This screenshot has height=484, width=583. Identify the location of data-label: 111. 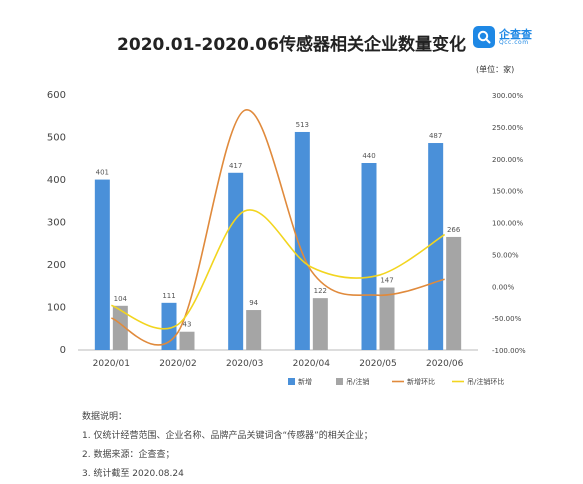
(168, 296).